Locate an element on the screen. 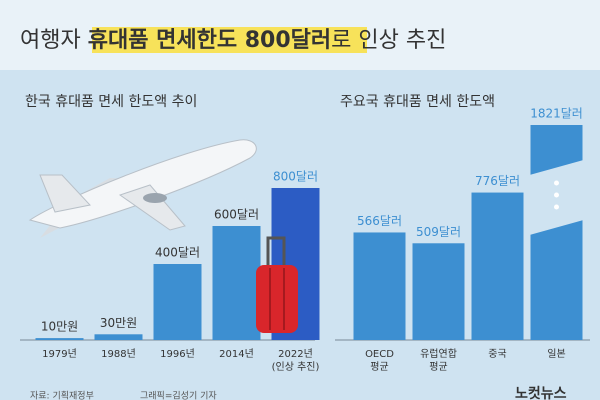 This screenshot has height=400, width=600. x-tick-label: 2014년 is located at coordinates (236, 354).